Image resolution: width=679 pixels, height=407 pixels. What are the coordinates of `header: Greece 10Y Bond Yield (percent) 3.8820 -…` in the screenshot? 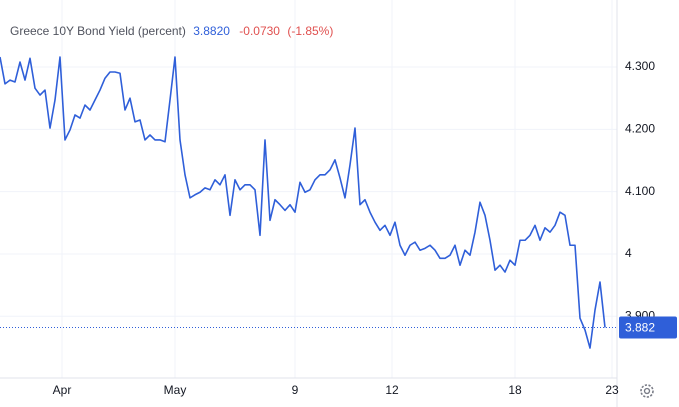 It's located at (171, 31).